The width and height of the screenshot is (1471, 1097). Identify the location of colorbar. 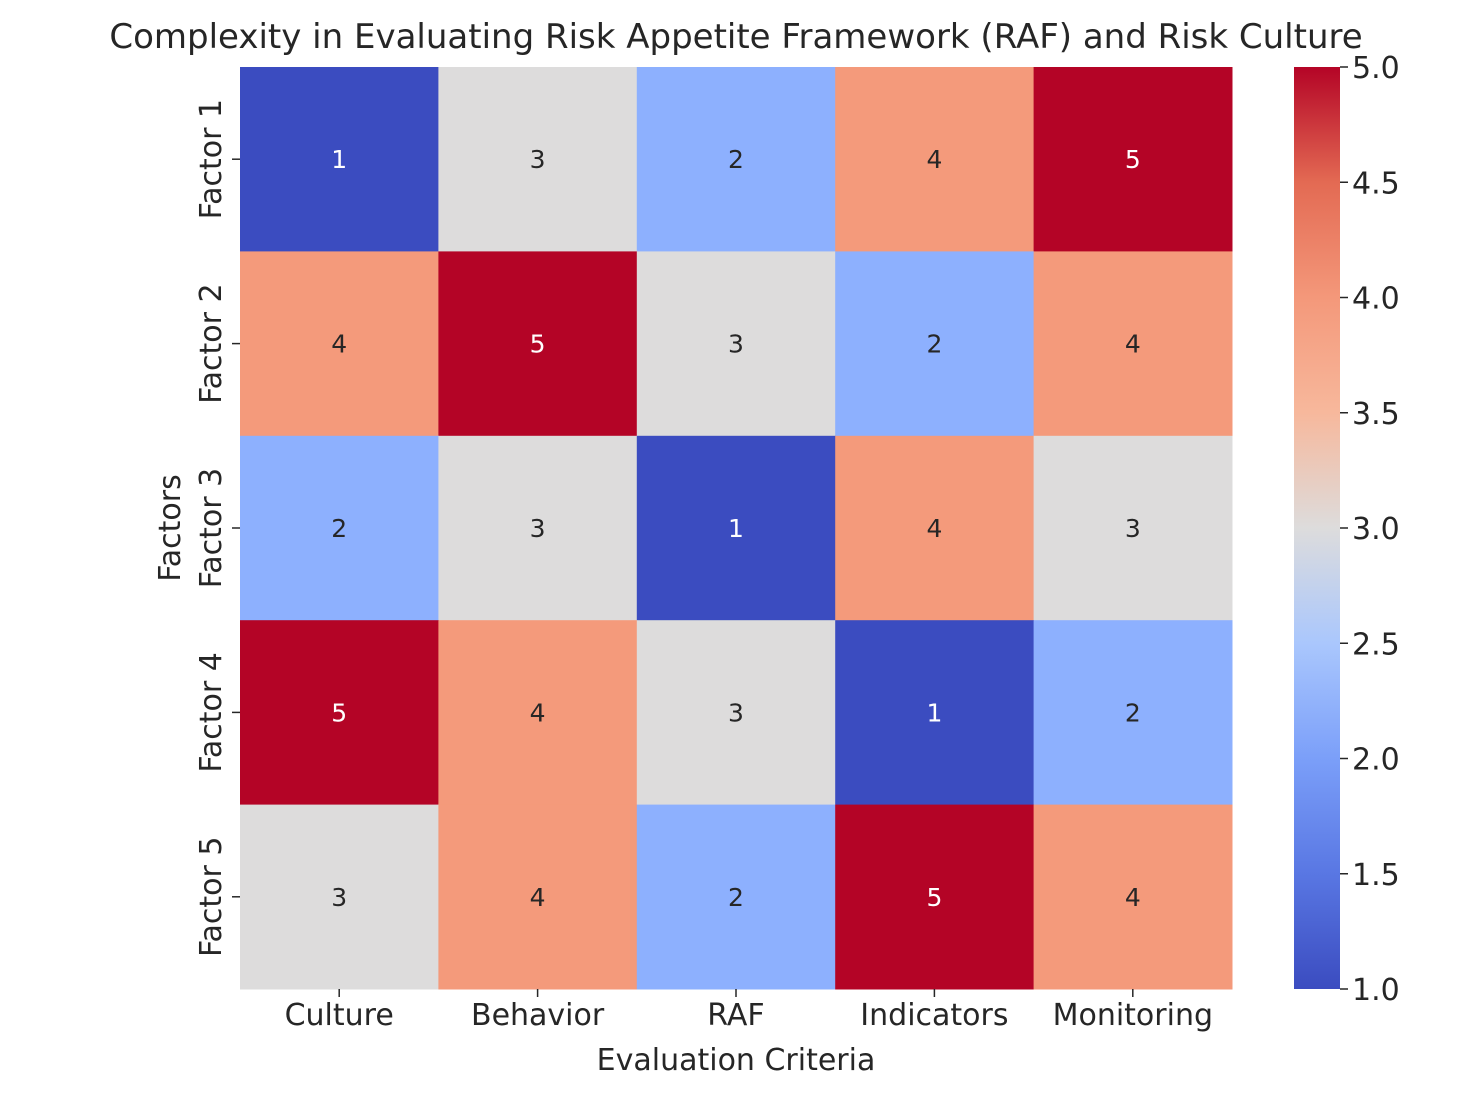
(1317, 528).